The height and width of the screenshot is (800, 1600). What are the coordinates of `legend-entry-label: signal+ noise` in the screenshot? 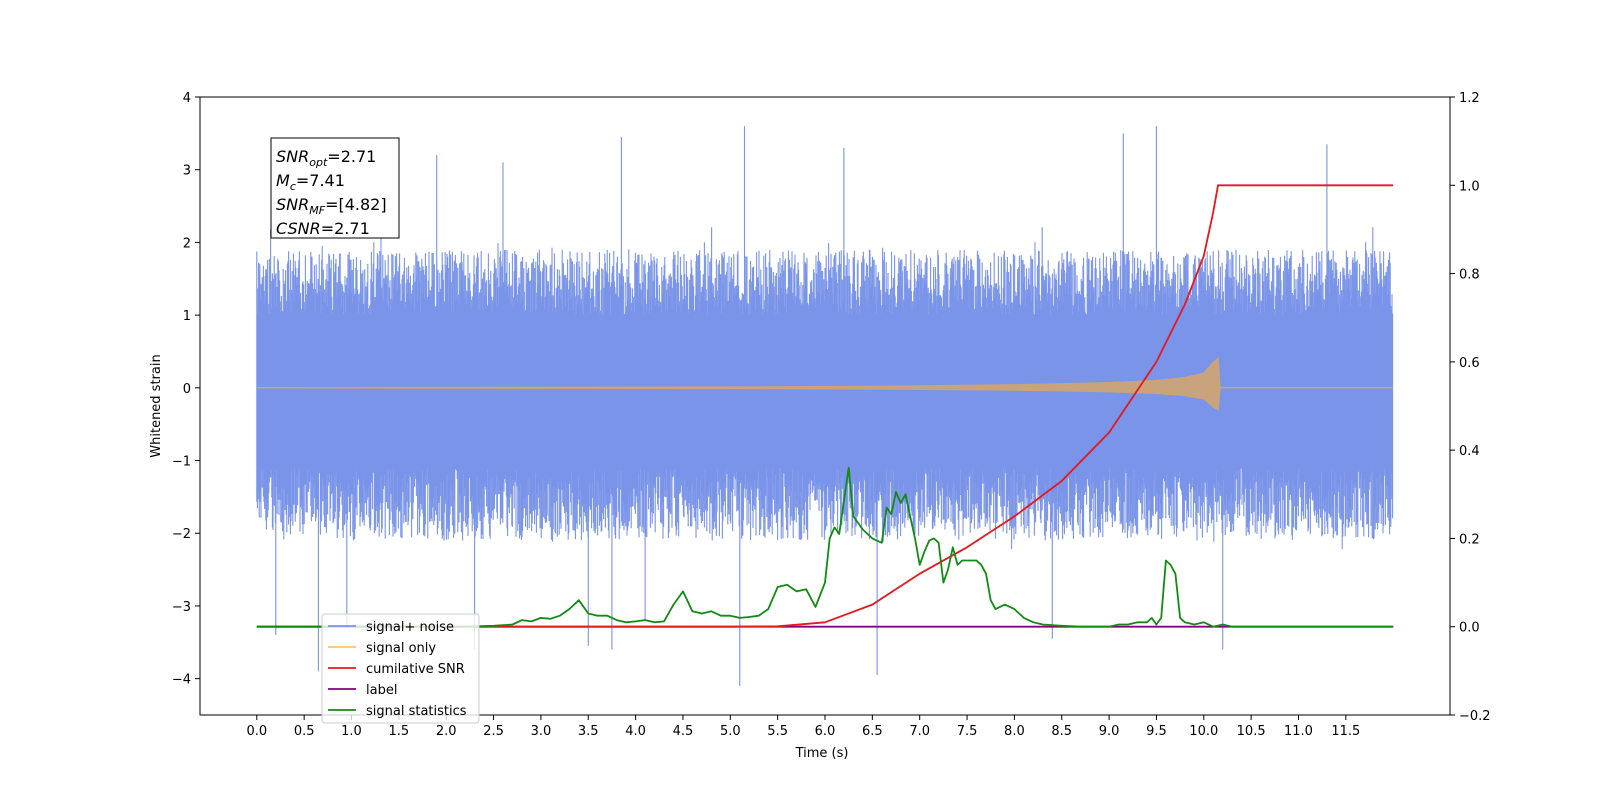 It's located at (410, 627).